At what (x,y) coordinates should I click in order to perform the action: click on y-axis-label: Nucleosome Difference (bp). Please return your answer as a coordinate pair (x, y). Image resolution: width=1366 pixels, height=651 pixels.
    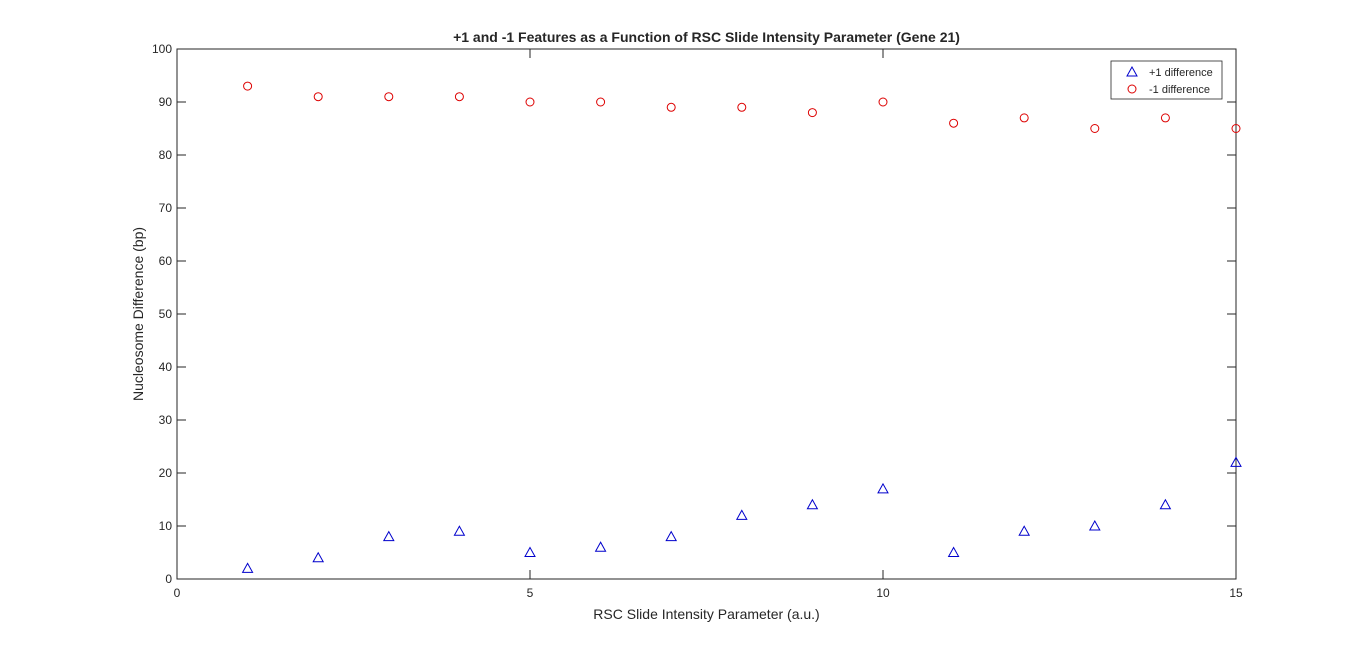
    Looking at the image, I should click on (138, 314).